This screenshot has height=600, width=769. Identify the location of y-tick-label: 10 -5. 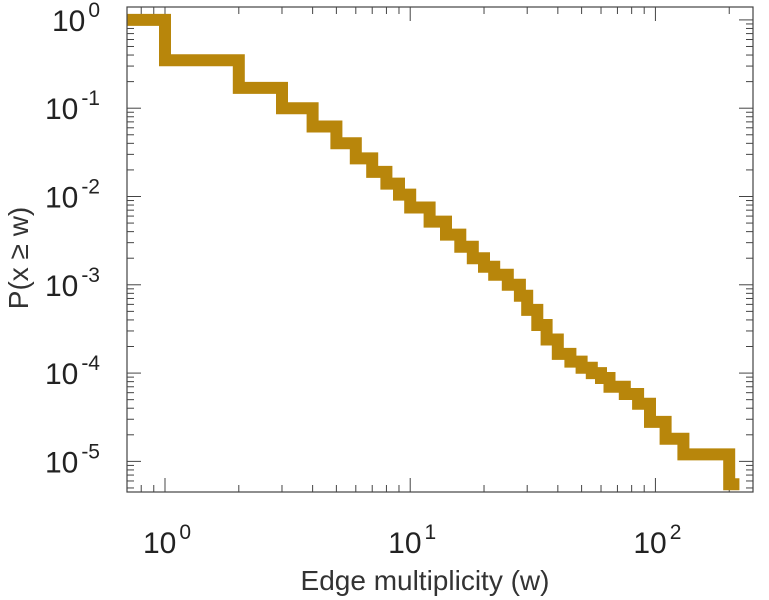
(72, 459).